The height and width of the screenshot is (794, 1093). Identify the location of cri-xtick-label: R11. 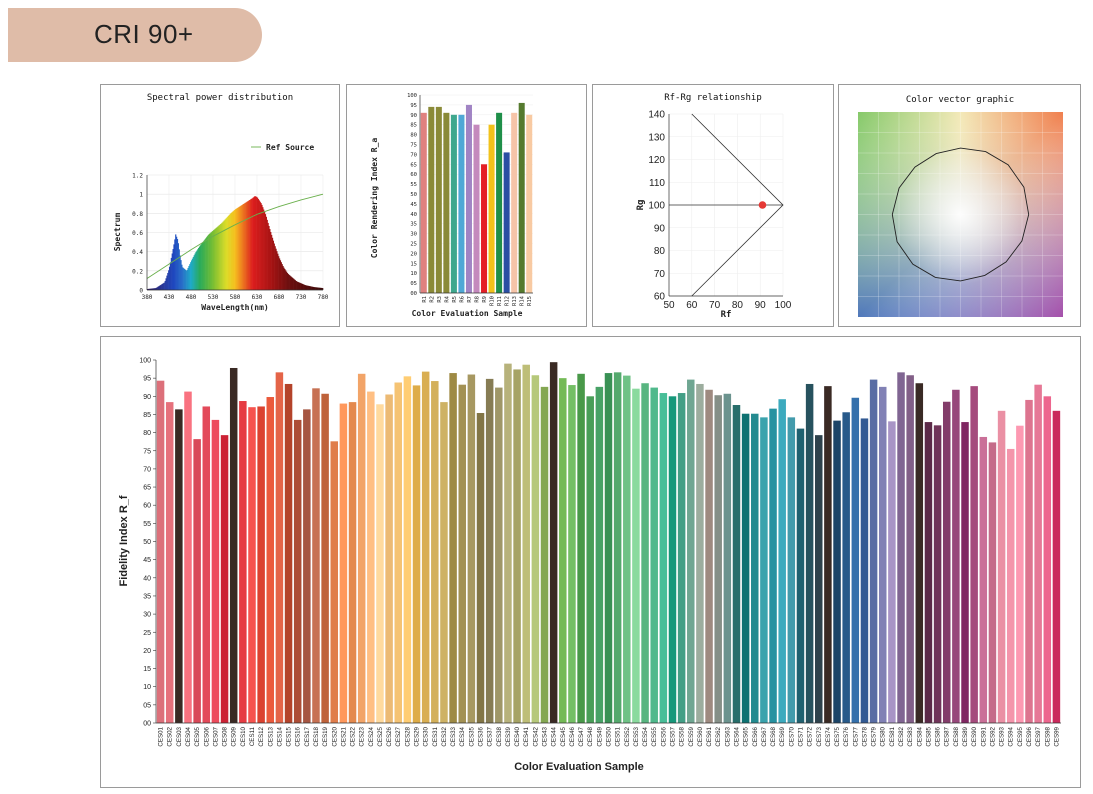
(500, 301).